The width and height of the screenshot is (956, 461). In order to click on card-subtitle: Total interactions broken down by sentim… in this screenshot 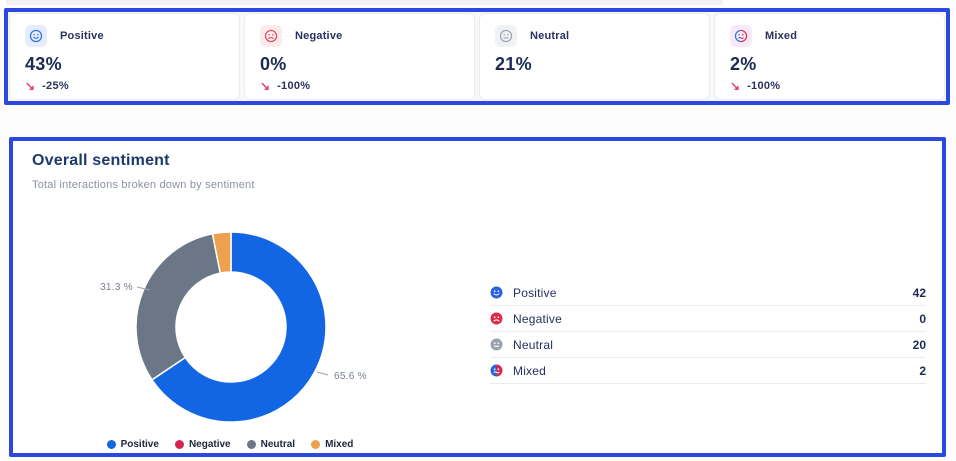, I will do `click(143, 185)`.